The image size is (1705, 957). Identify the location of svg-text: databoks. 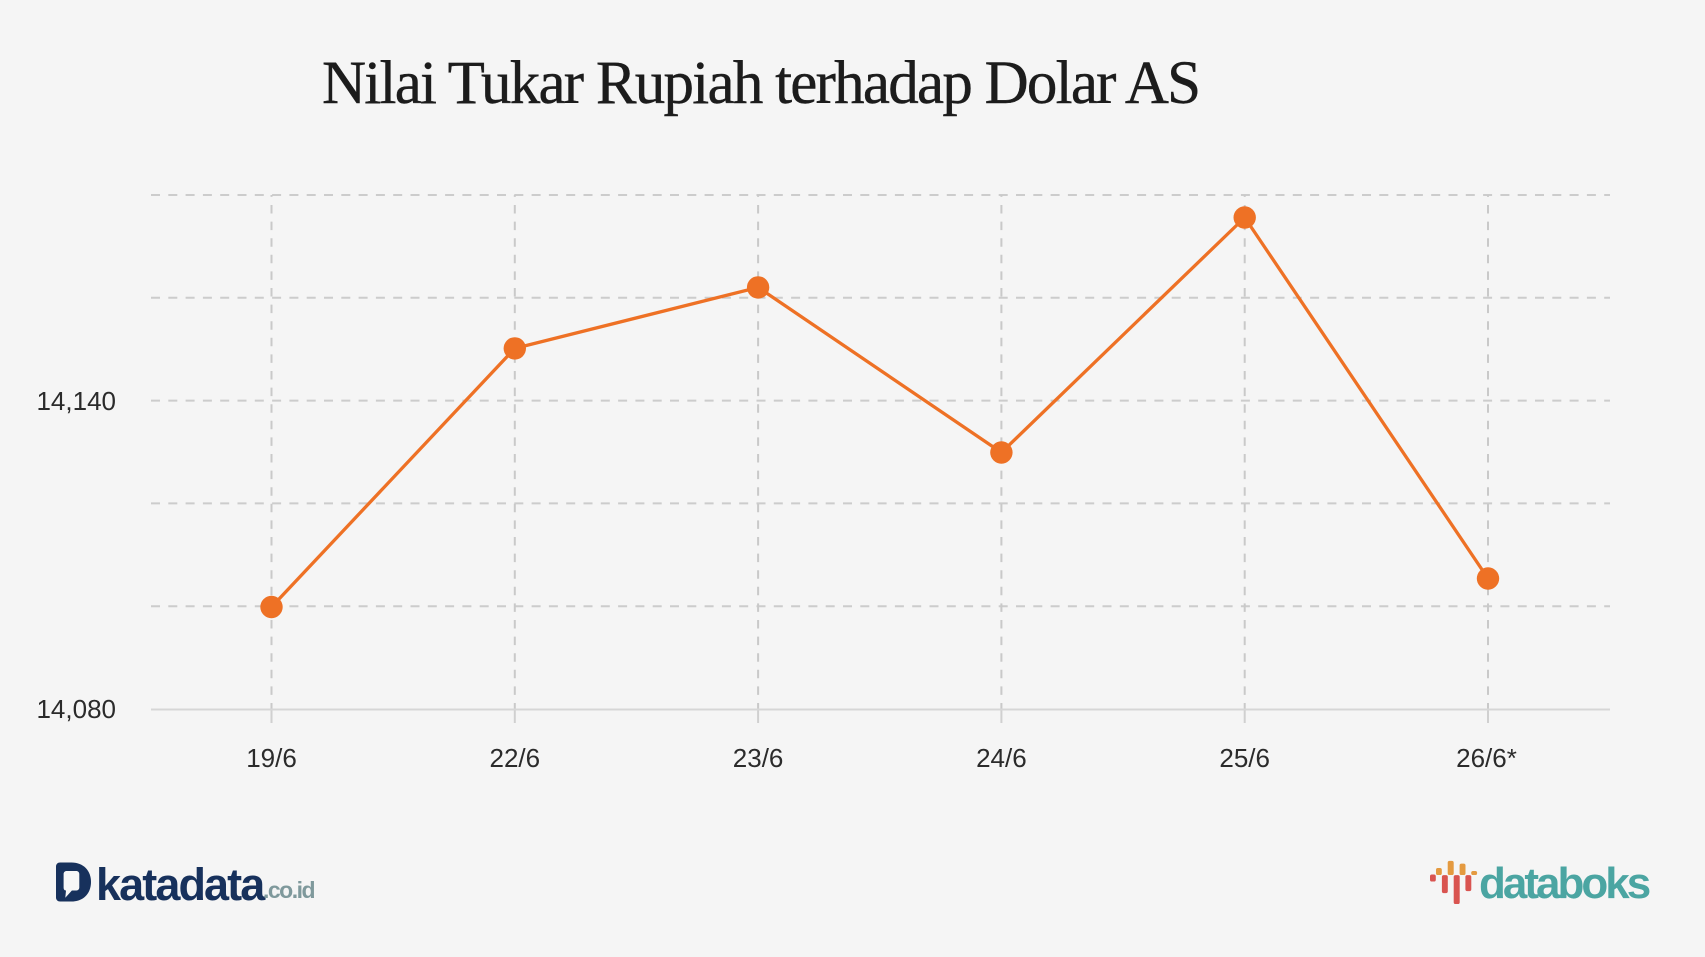
(1564, 883).